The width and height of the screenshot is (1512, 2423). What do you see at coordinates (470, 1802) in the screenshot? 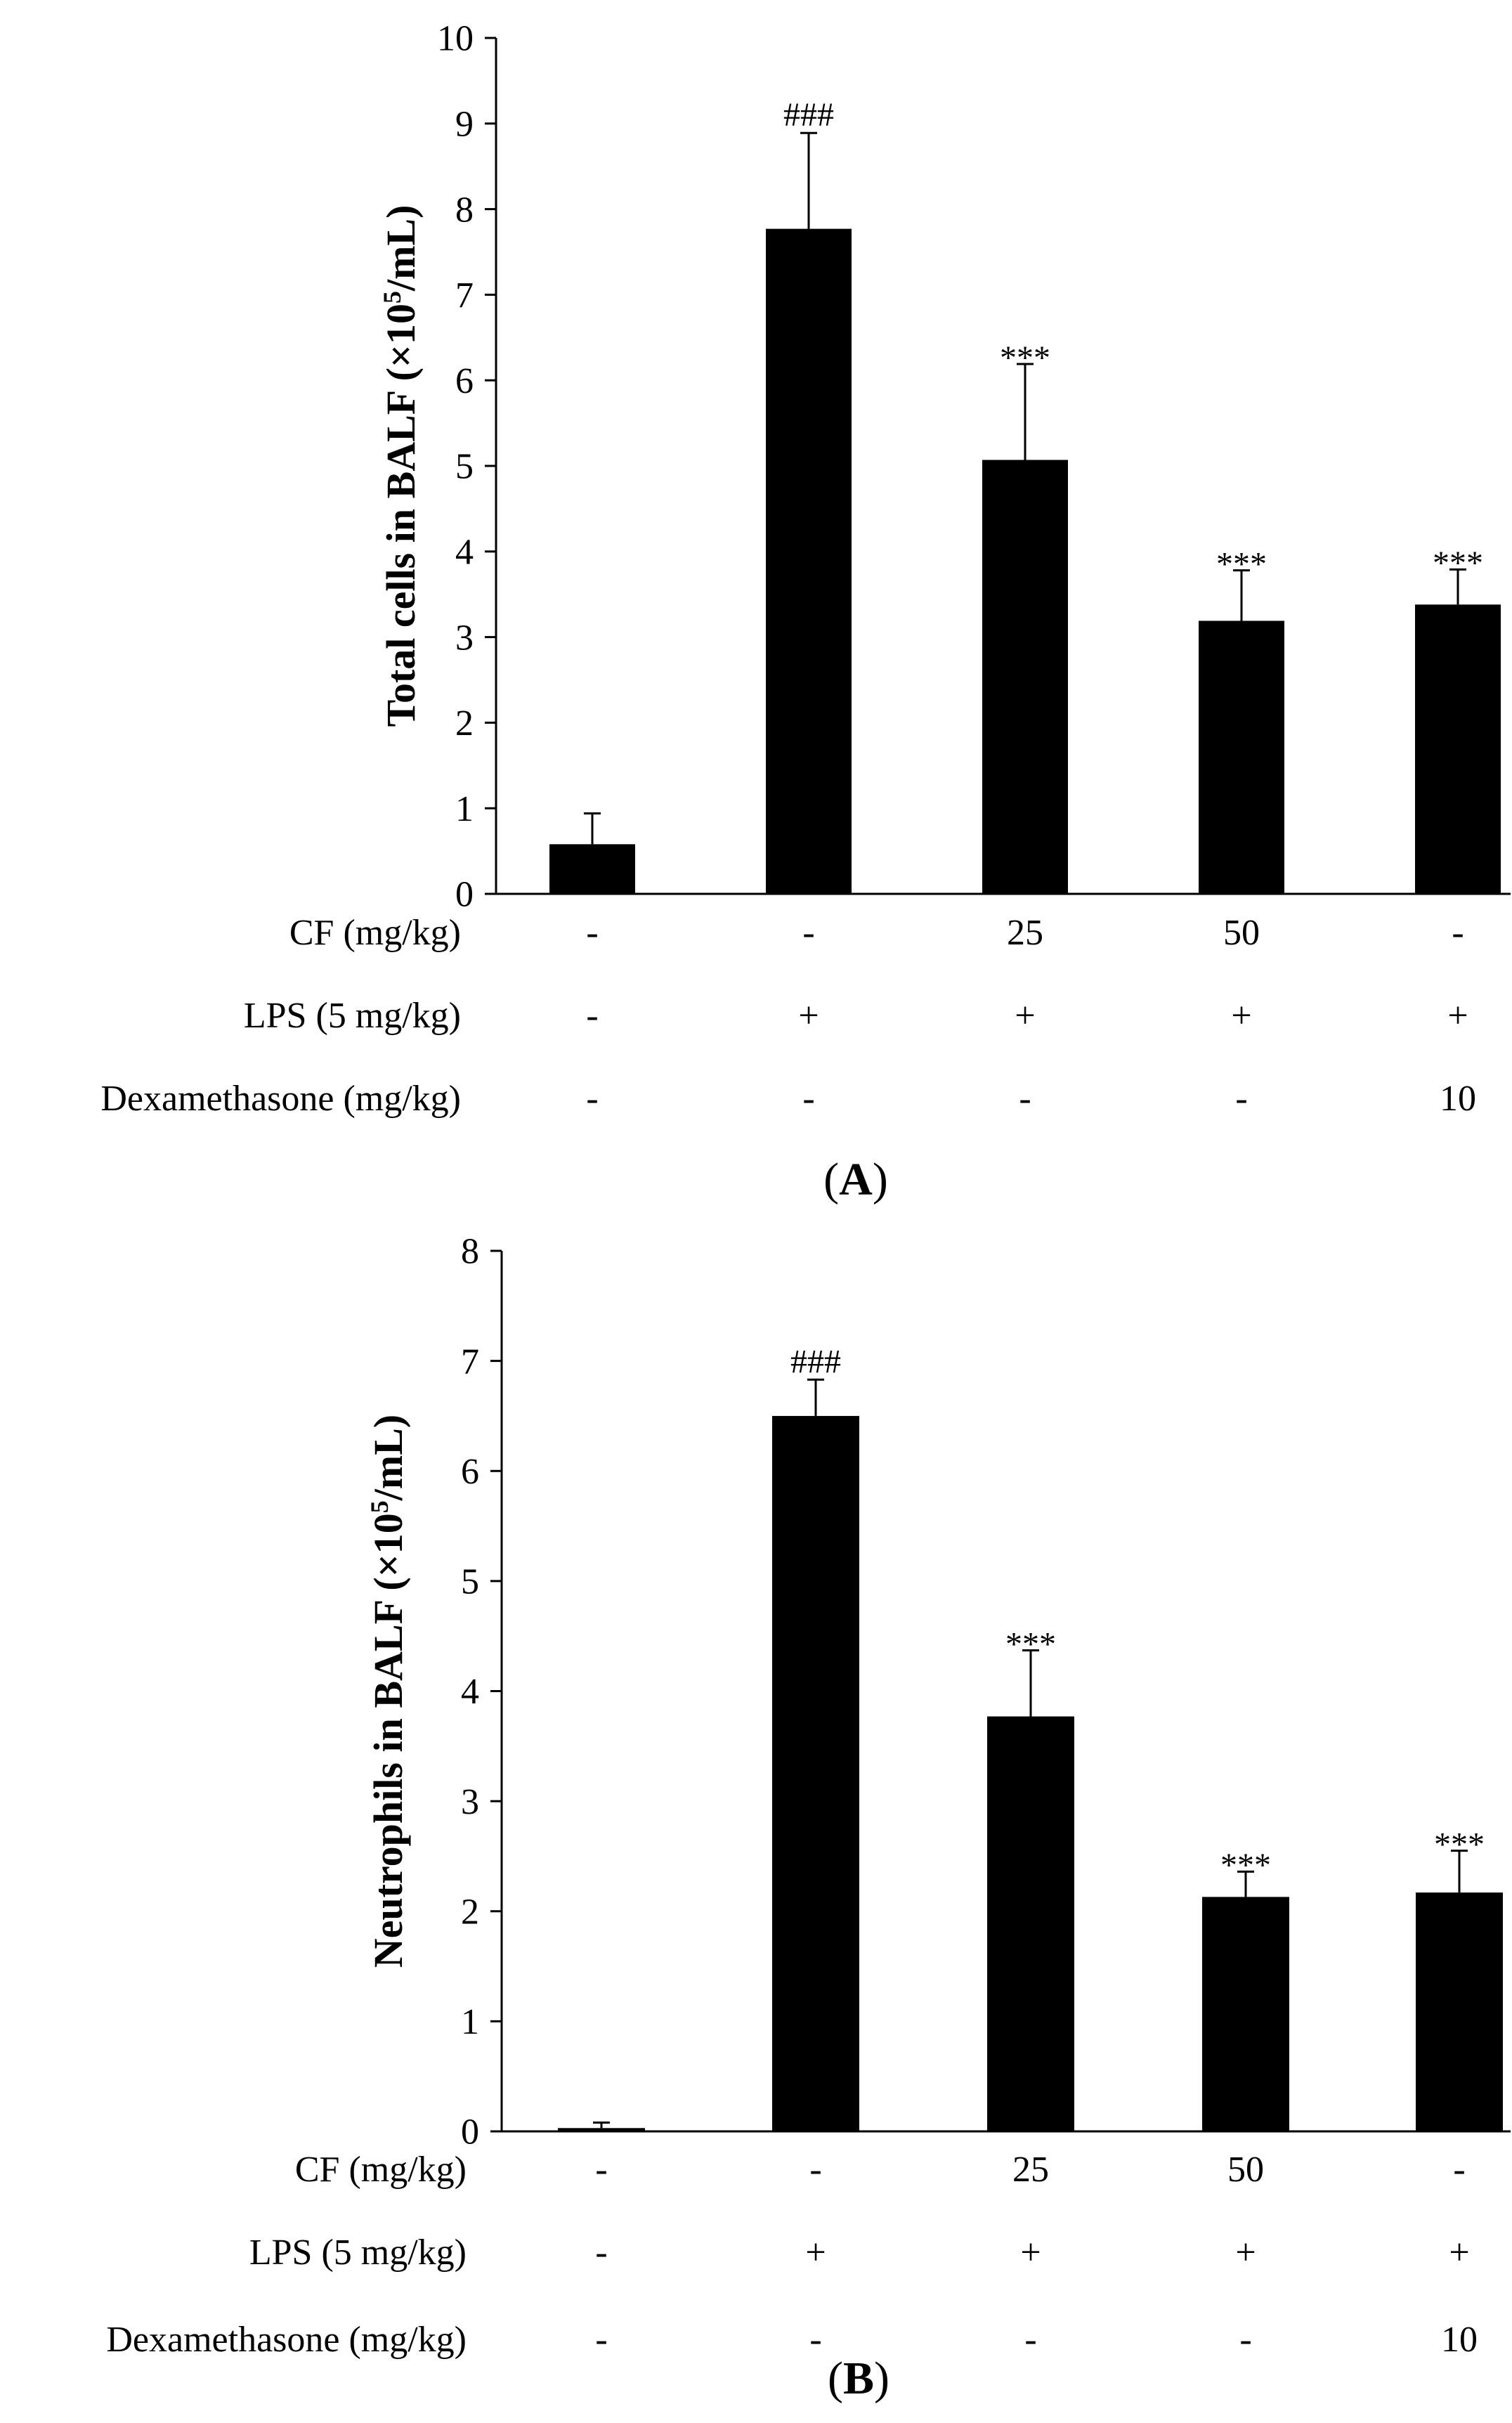
I see `panel-b-y-tick-label: 3` at bounding box center [470, 1802].